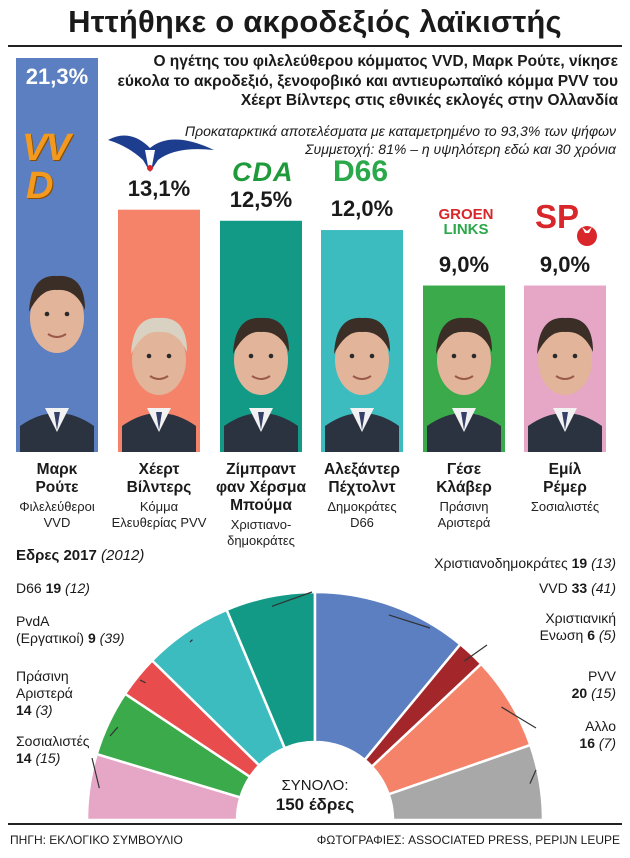 The height and width of the screenshot is (858, 630). I want to click on seat-label-name: Αλλο, so click(600, 726).